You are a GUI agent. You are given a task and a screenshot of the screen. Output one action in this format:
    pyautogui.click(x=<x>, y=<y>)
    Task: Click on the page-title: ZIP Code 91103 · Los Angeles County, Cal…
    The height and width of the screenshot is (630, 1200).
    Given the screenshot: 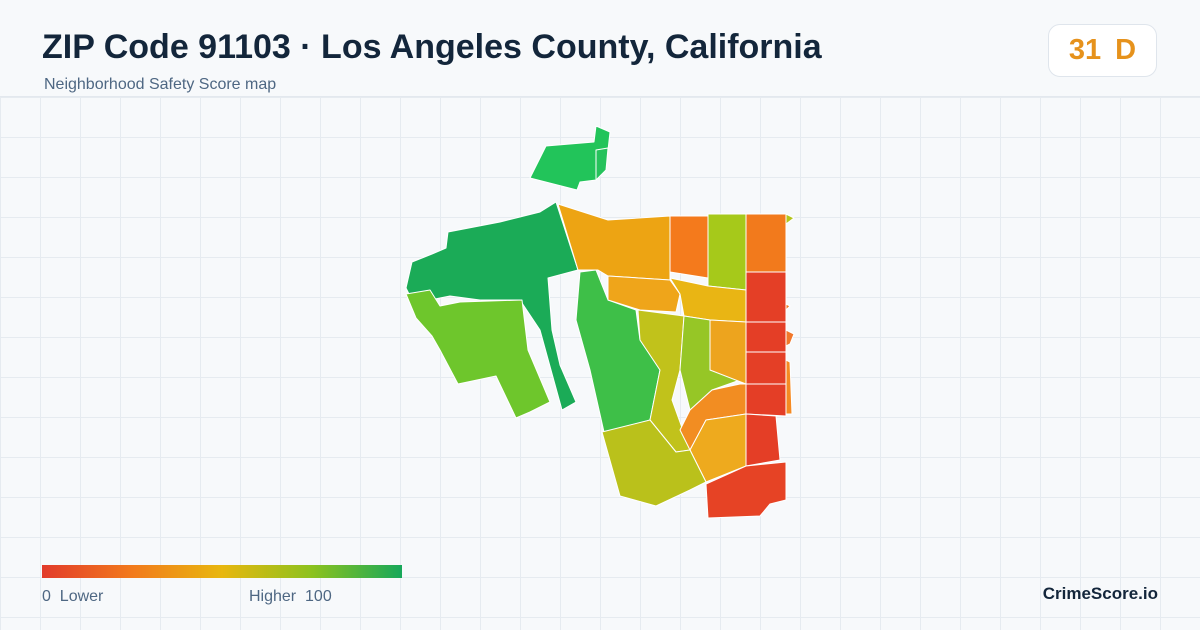 What is the action you would take?
    pyautogui.click(x=432, y=47)
    